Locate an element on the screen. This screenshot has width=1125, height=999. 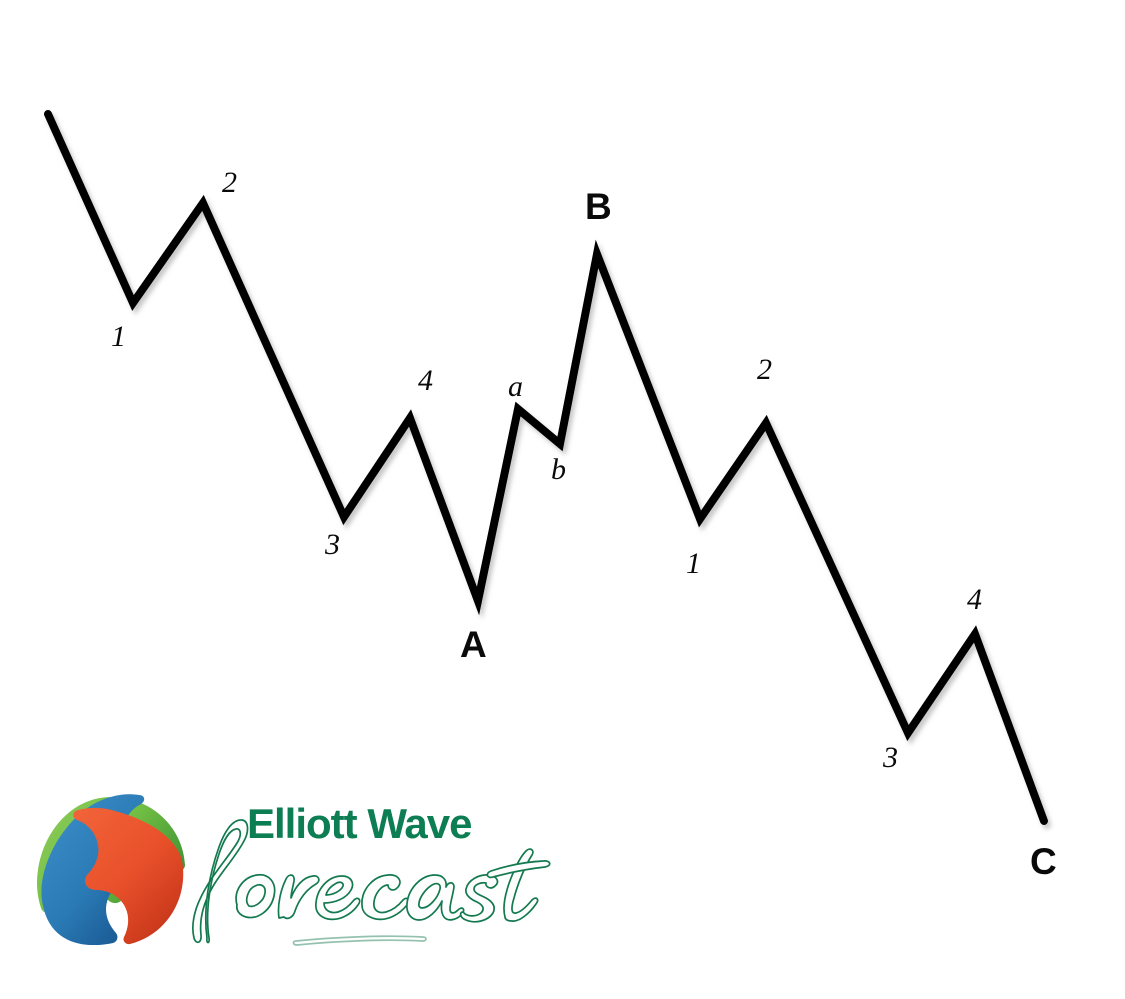
wave-label-1-1: 1 is located at coordinates (118, 336).